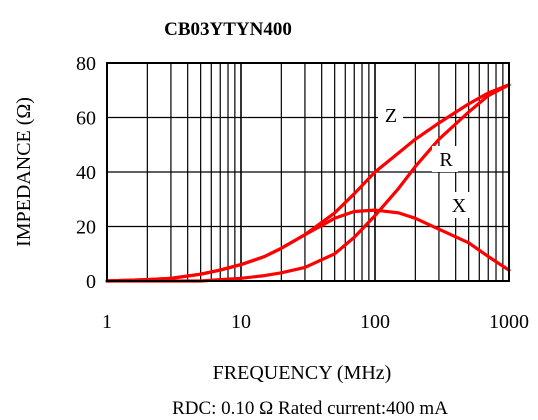 The width and height of the screenshot is (538, 420). Describe the element at coordinates (308, 245) in the screenshot. I see `series-line-x` at that location.